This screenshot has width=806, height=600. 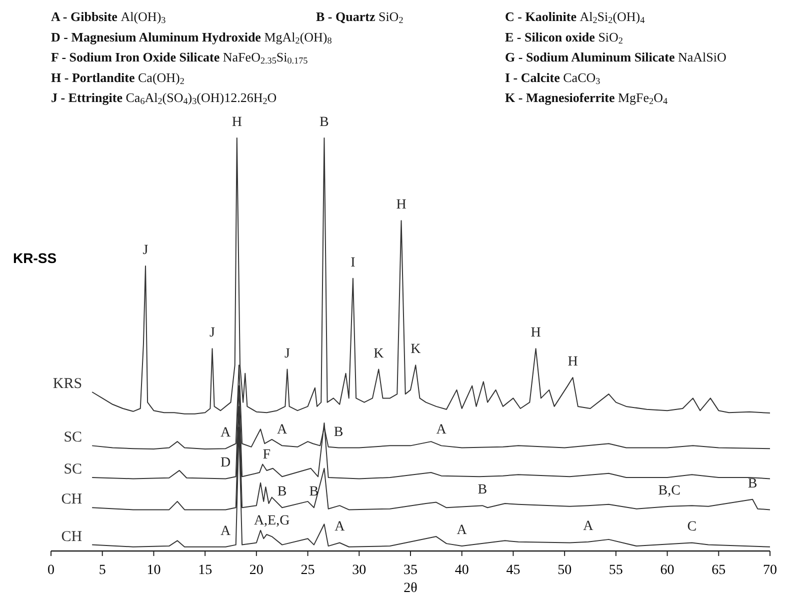 What do you see at coordinates (191, 37) in the screenshot?
I see `text: D - Magnesium Aluminum Hydroxide MgAl$_{2}$(OH)$_{8}$` at bounding box center [191, 37].